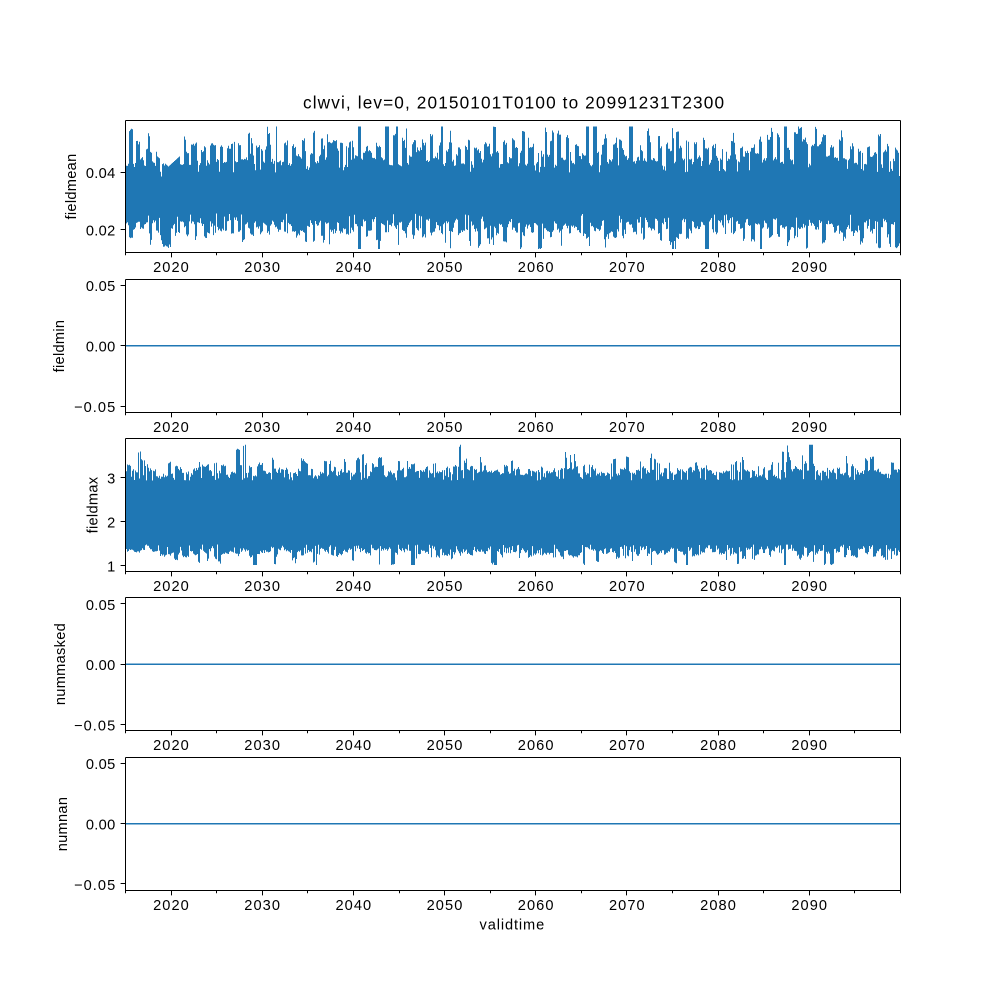  Describe the element at coordinates (101, 174) in the screenshot. I see `svg-text: 0.04` at that location.